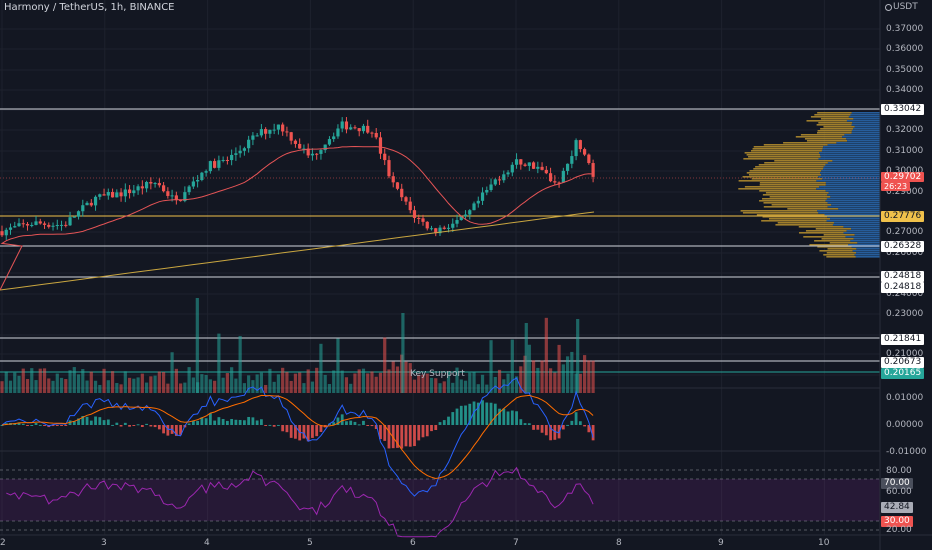 The image size is (932, 550). I want to click on rsi-pane-band, so click(440, 500).